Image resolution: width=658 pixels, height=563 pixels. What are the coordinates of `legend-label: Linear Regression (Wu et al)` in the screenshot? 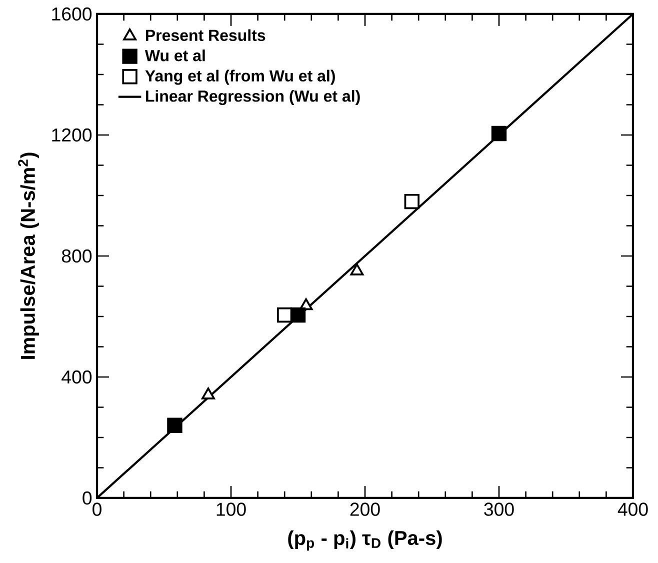 It's located at (253, 98).